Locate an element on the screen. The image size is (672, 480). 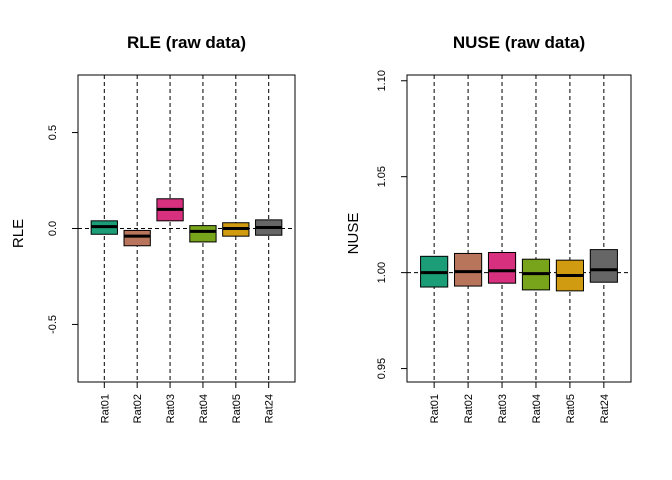
nuse-box-rat03 is located at coordinates (502, 267).